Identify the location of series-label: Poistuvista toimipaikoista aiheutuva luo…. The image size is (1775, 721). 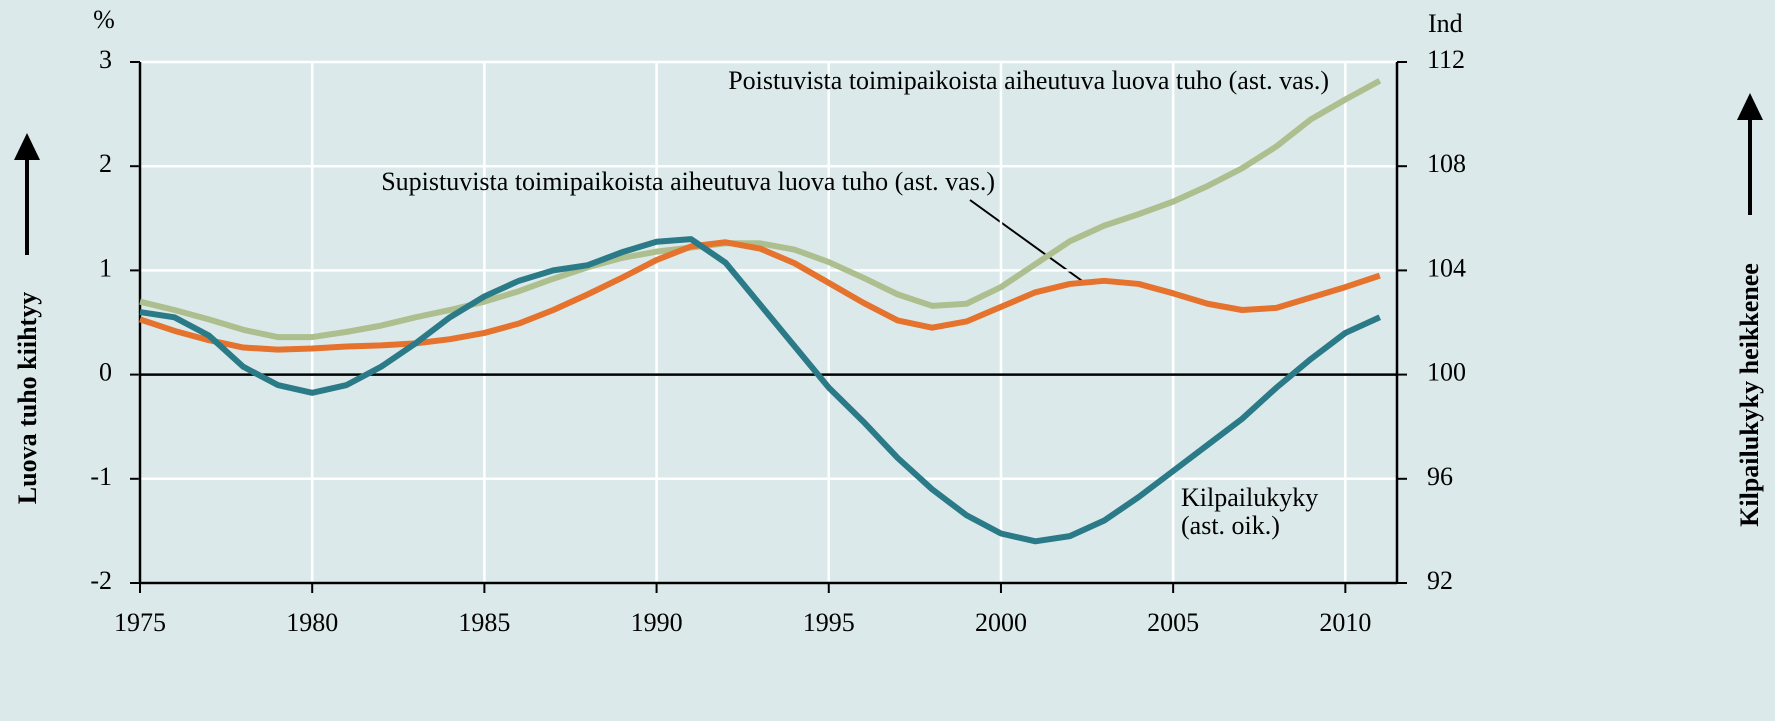
(1028, 80).